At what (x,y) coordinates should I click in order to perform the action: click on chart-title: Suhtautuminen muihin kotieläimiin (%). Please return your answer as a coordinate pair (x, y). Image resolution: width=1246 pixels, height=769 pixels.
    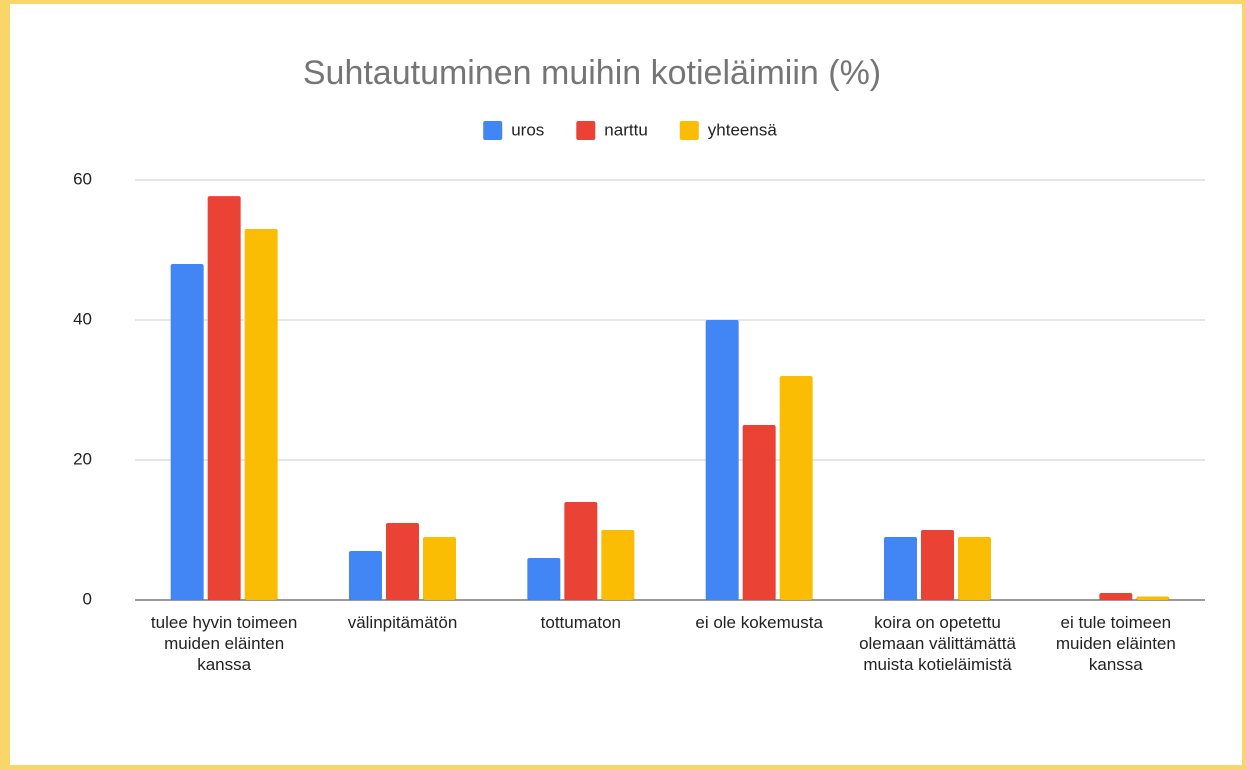
    Looking at the image, I should click on (592, 73).